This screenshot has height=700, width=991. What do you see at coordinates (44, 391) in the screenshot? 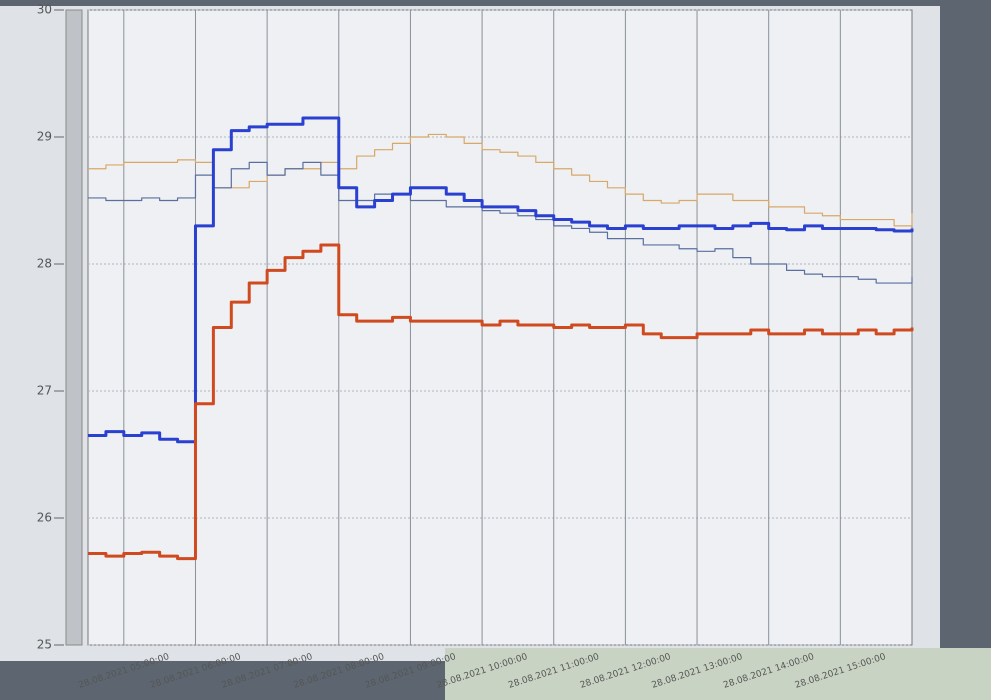
I see `y-tick-label: 27` at bounding box center [44, 391].